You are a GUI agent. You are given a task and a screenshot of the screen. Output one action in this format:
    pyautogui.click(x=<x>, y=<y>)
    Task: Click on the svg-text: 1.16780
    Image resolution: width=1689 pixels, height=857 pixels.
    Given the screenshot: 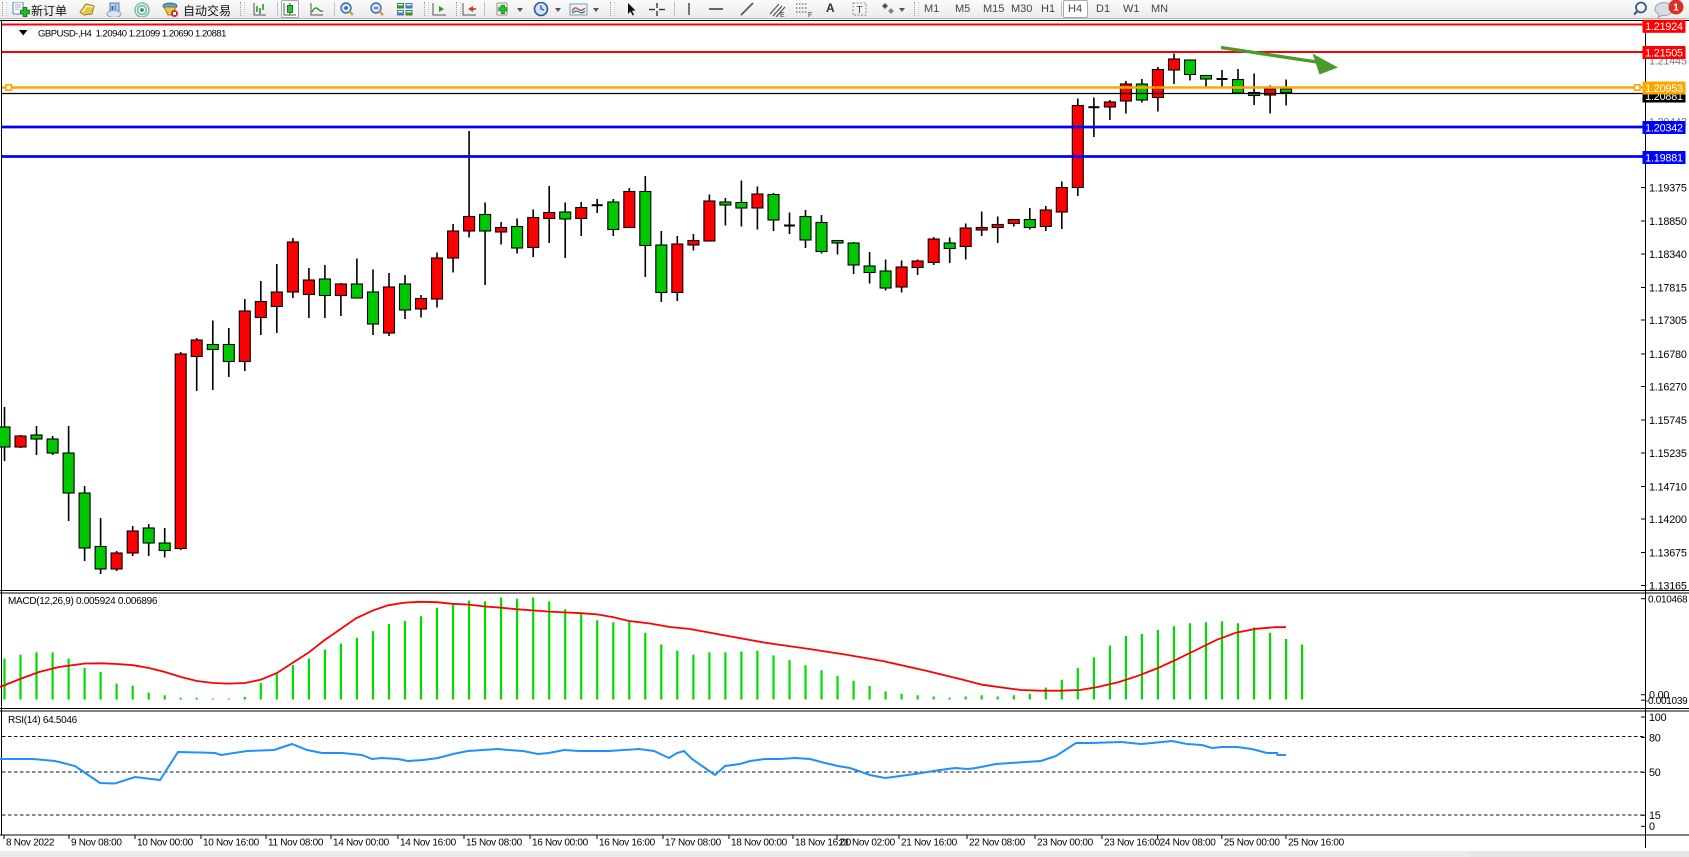 What is the action you would take?
    pyautogui.click(x=1668, y=355)
    